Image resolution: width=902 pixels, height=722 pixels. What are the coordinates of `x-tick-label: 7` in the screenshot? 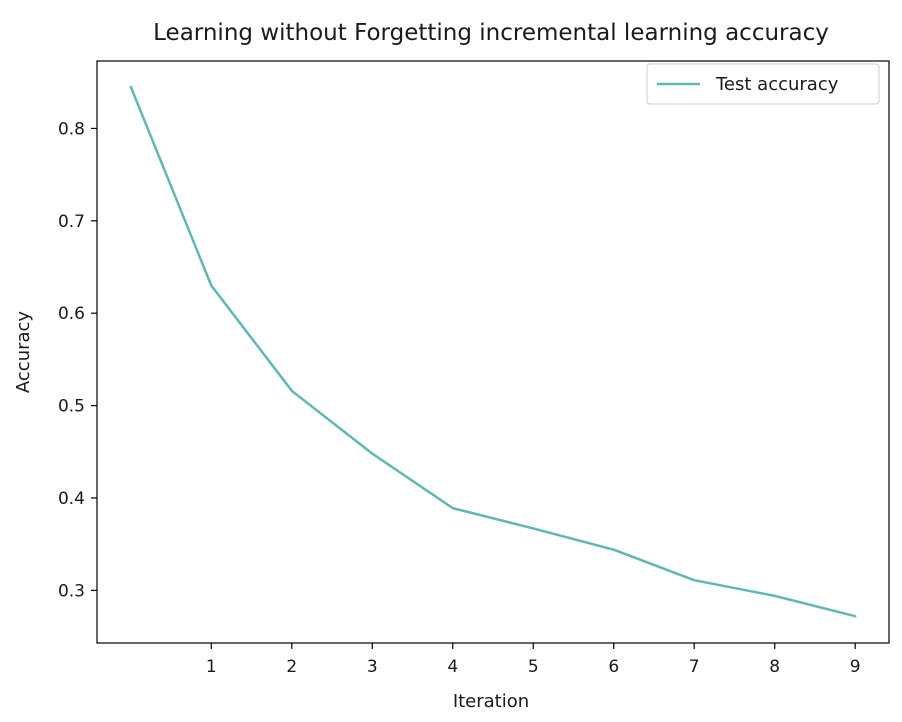 It's located at (694, 667).